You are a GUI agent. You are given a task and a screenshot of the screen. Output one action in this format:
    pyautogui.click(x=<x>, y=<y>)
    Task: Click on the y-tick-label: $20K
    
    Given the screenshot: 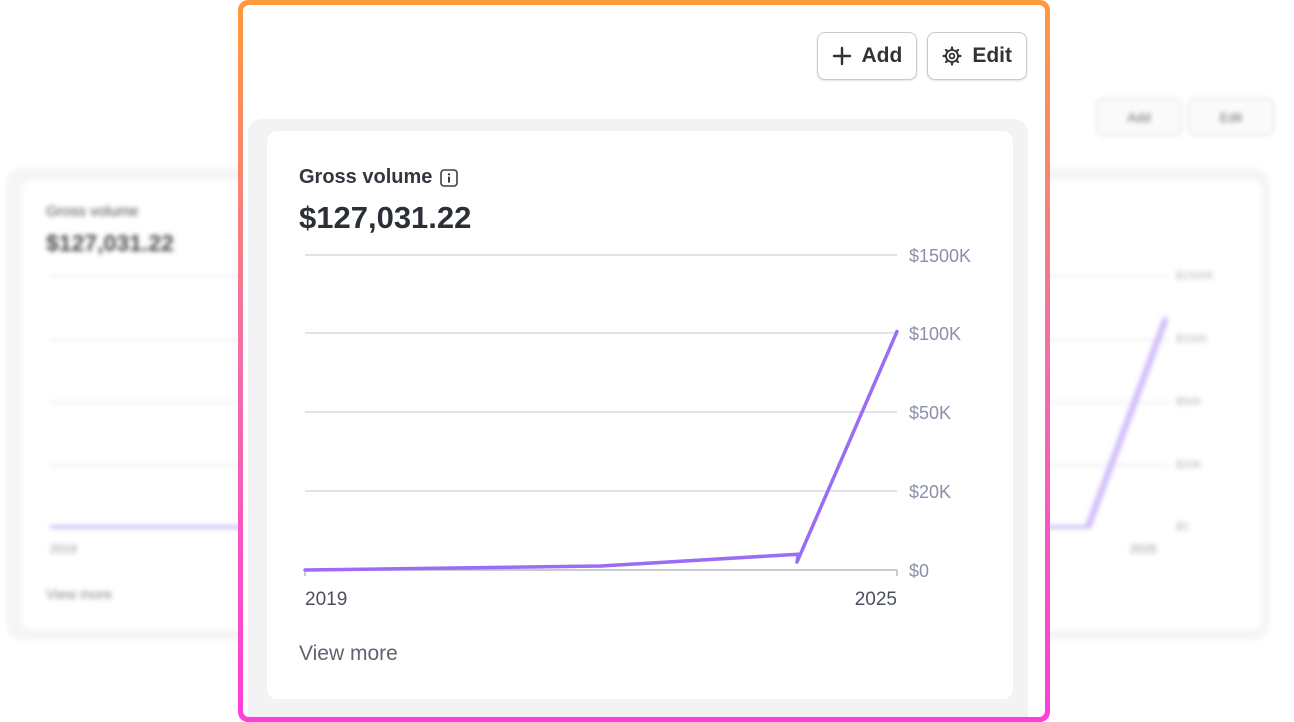 What is the action you would take?
    pyautogui.click(x=930, y=492)
    